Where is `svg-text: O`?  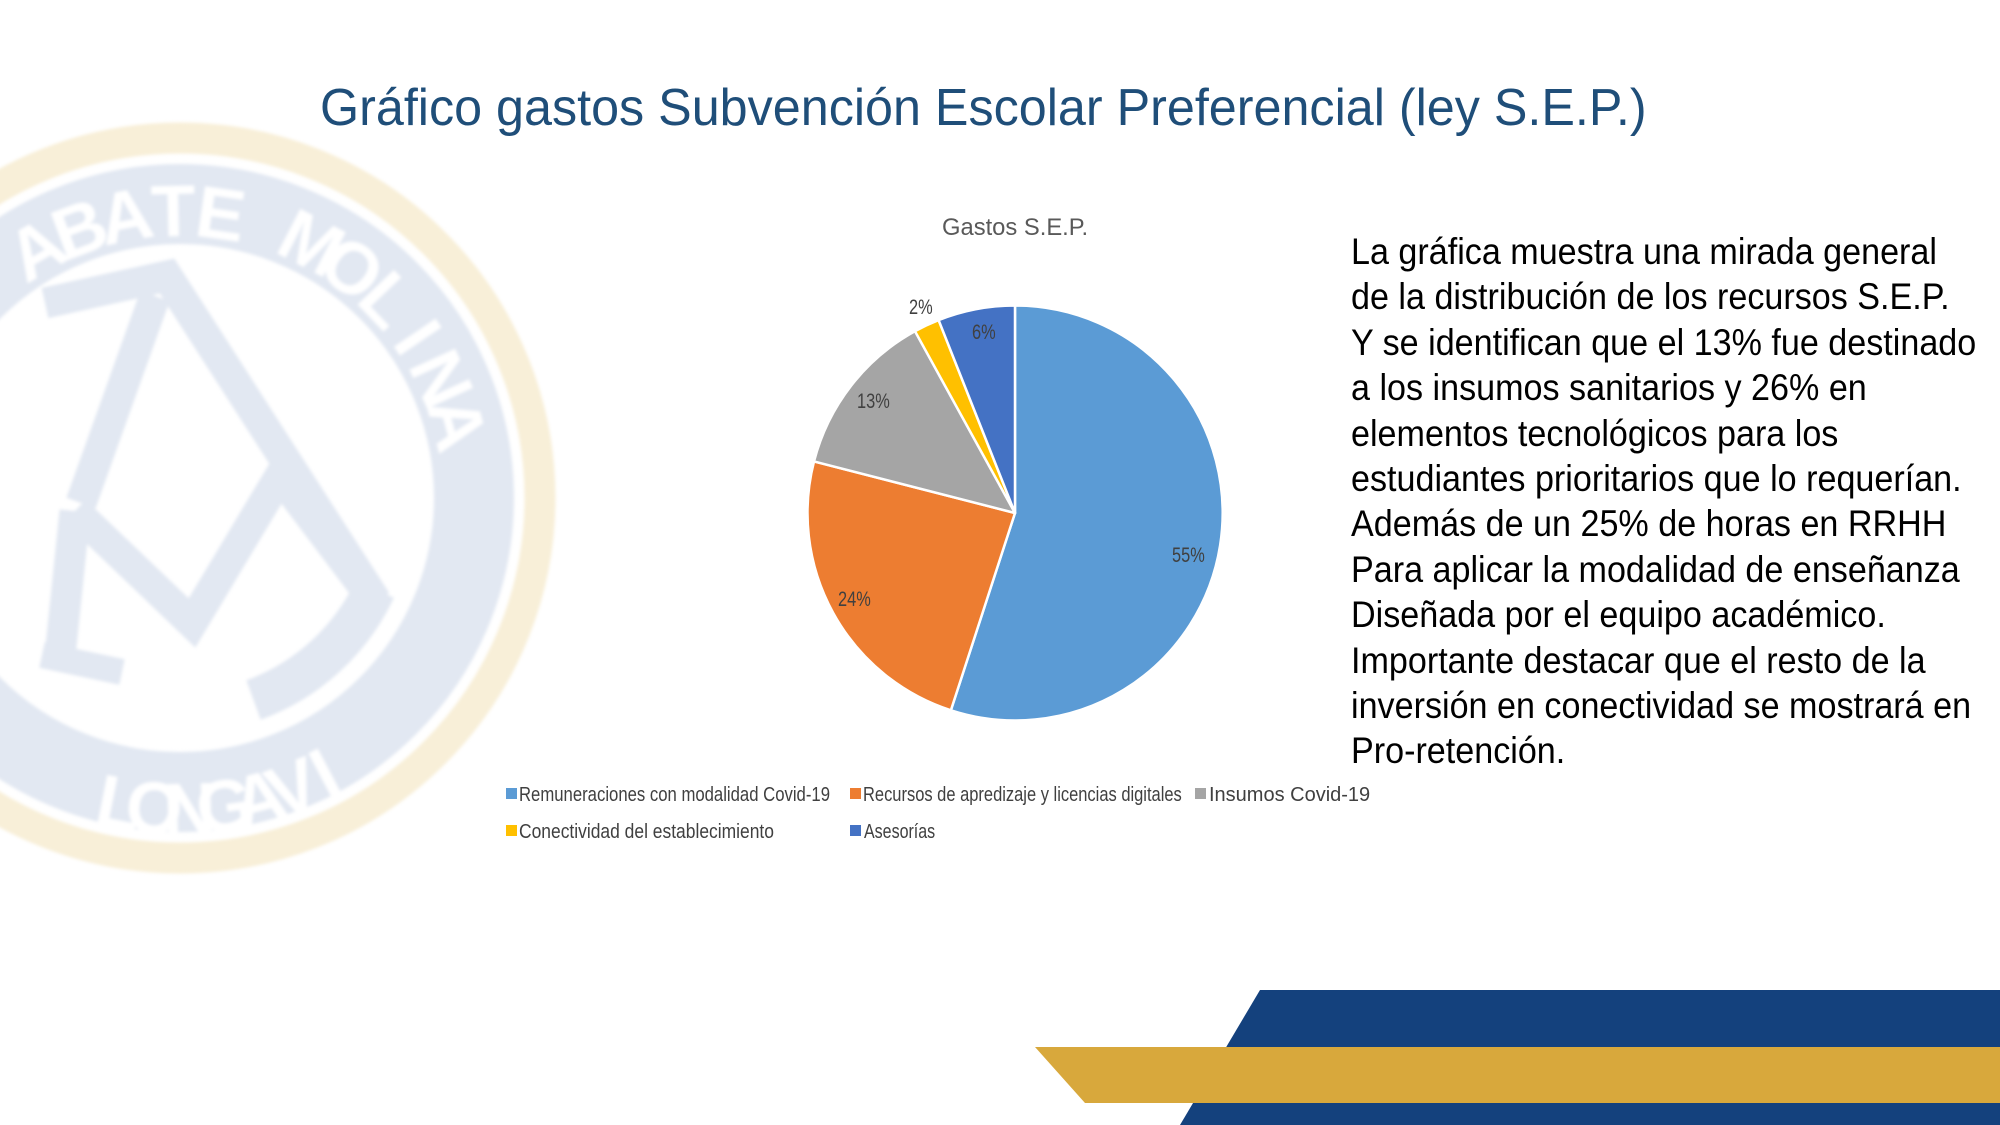
svg-text: O is located at coordinates (154, 808).